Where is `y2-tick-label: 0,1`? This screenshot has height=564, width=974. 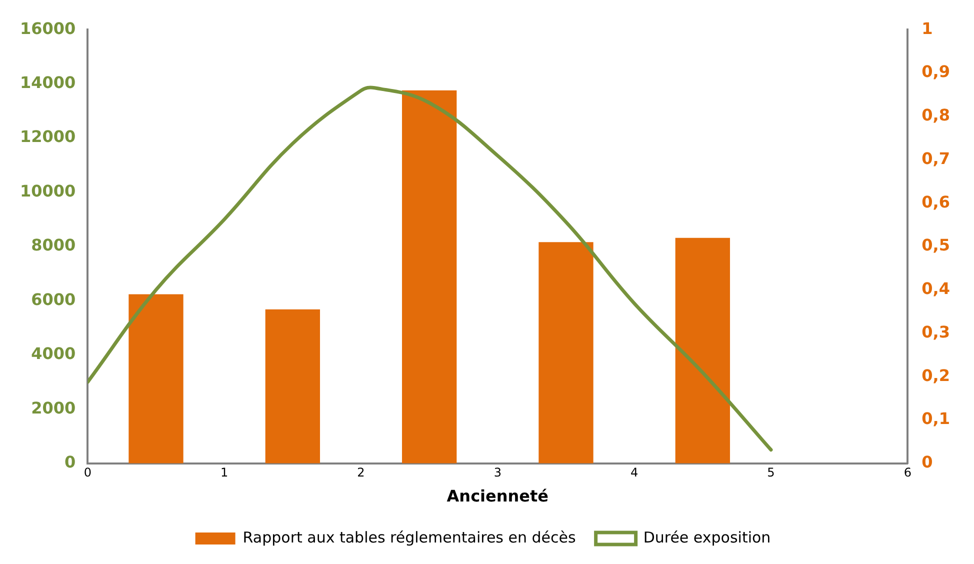
y2-tick-label: 0,1 is located at coordinates (936, 418).